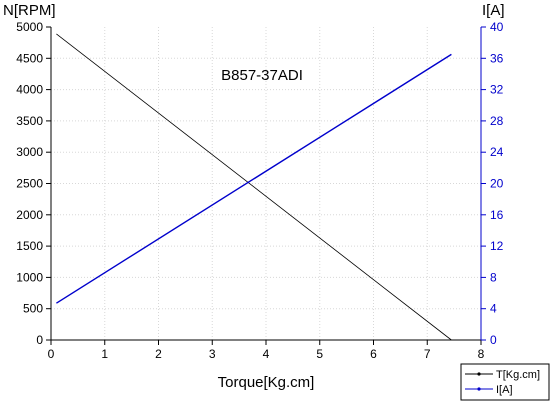  Describe the element at coordinates (504, 390) in the screenshot. I see `legend-label-current: I[A]` at that location.